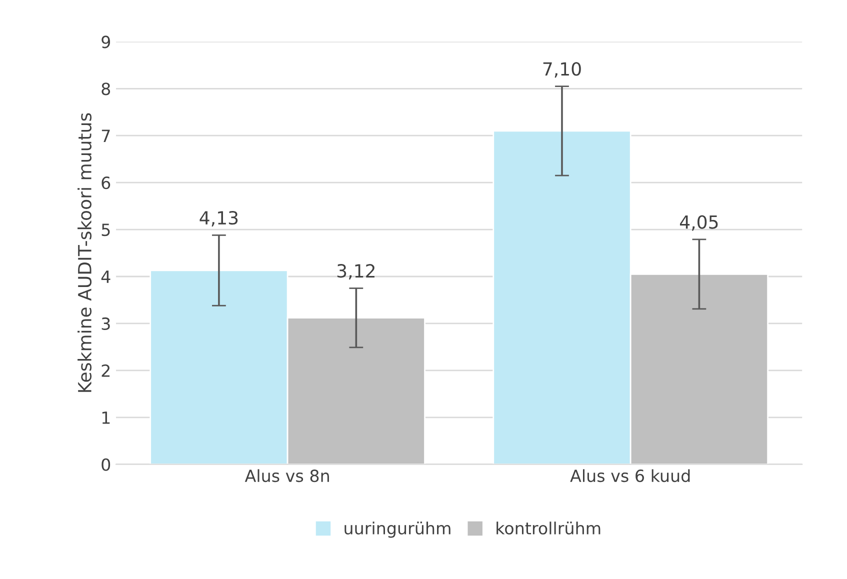 Image resolution: width=847 pixels, height=579 pixels. Describe the element at coordinates (355, 272) in the screenshot. I see `data-label: 3,12` at that location.